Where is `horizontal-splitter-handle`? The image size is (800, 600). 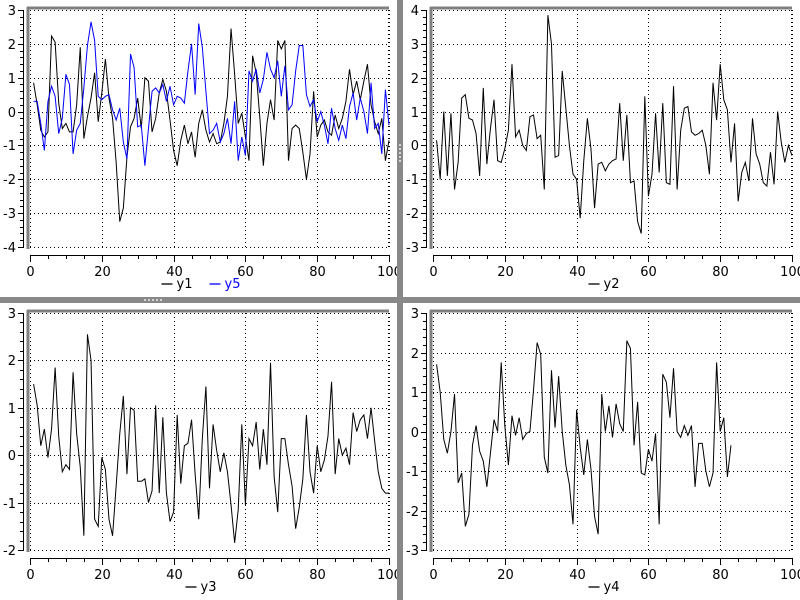
horizontal-splitter-handle is located at coordinates (400, 300).